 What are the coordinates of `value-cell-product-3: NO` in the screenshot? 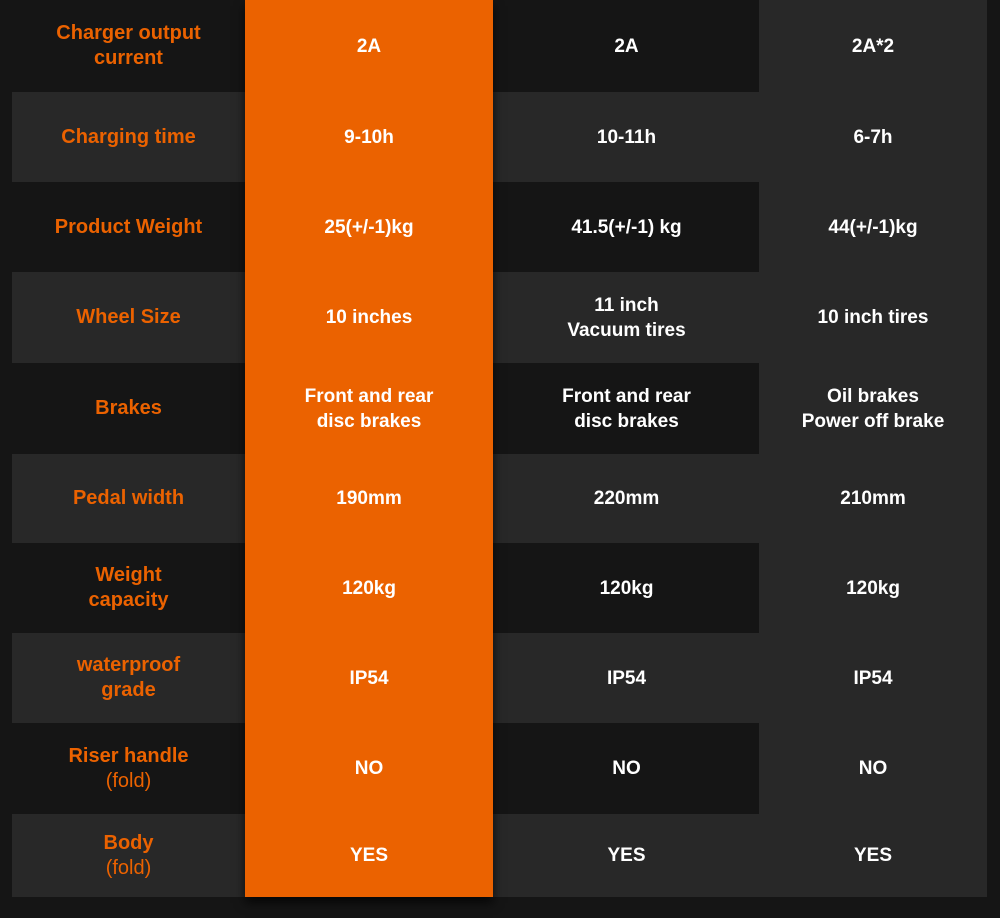 It's located at (873, 768).